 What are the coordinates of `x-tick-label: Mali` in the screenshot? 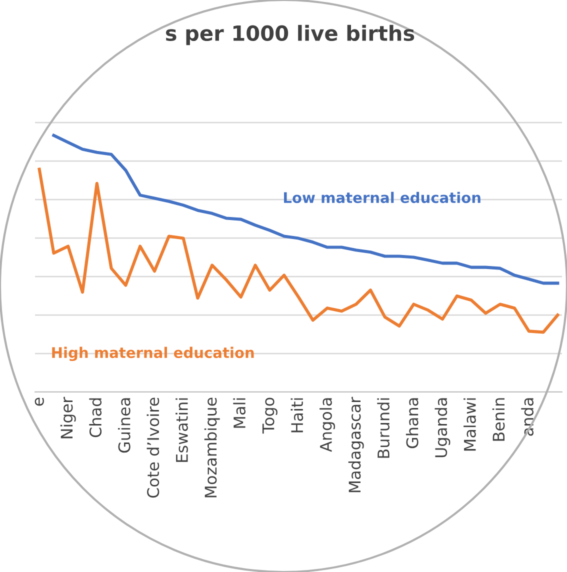 It's located at (239, 413).